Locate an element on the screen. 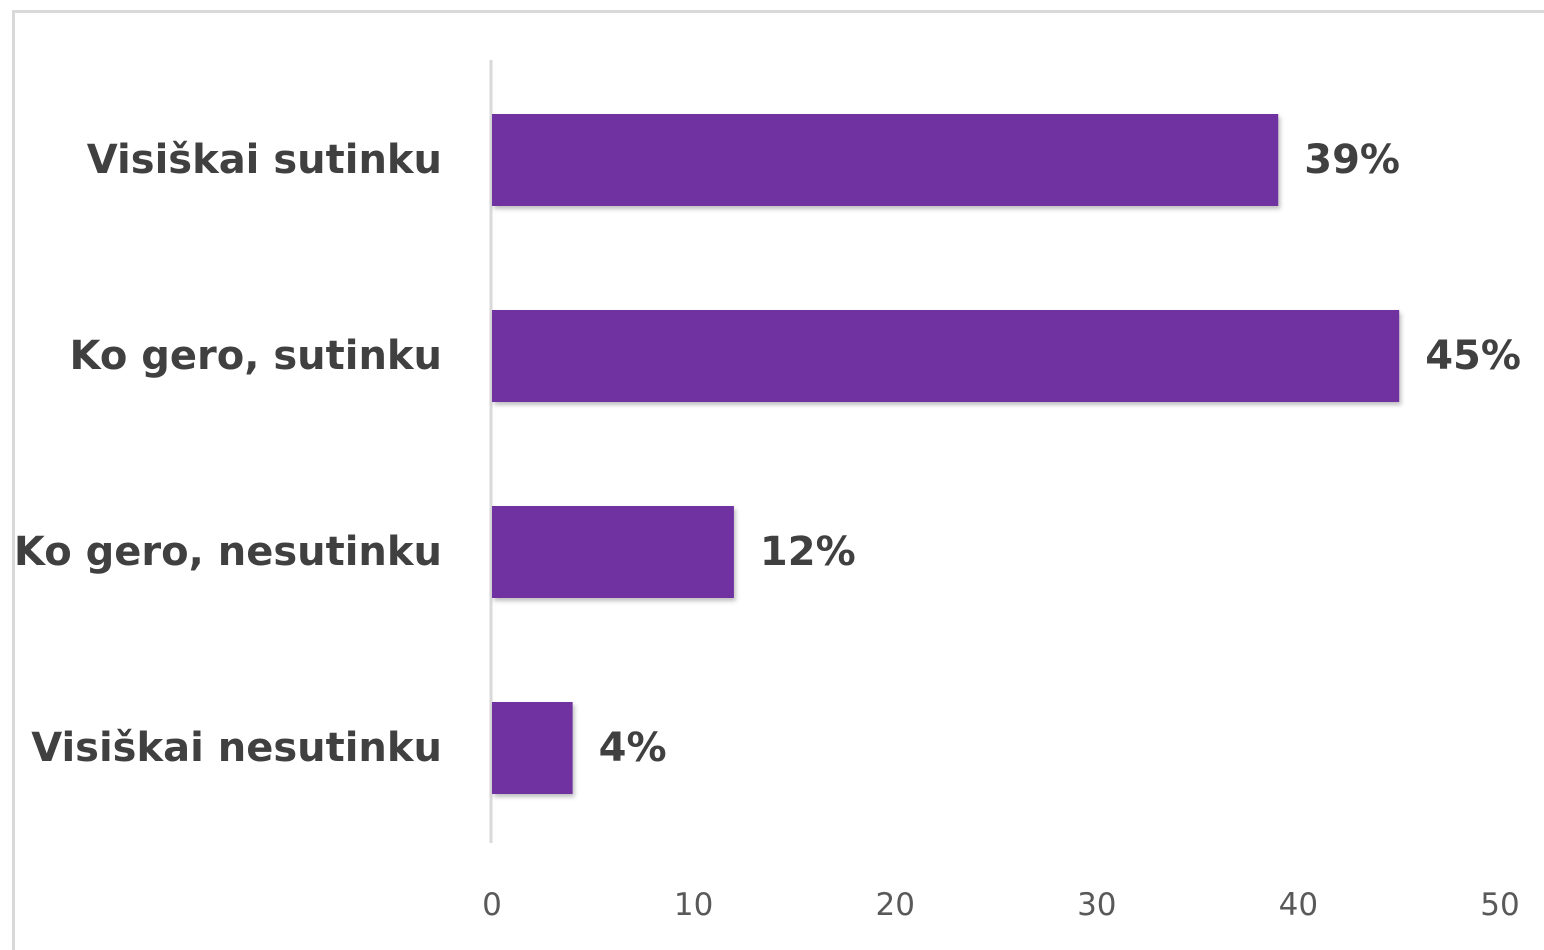 This screenshot has height=950, width=1544. x-tick-label: 40 is located at coordinates (1298, 905).